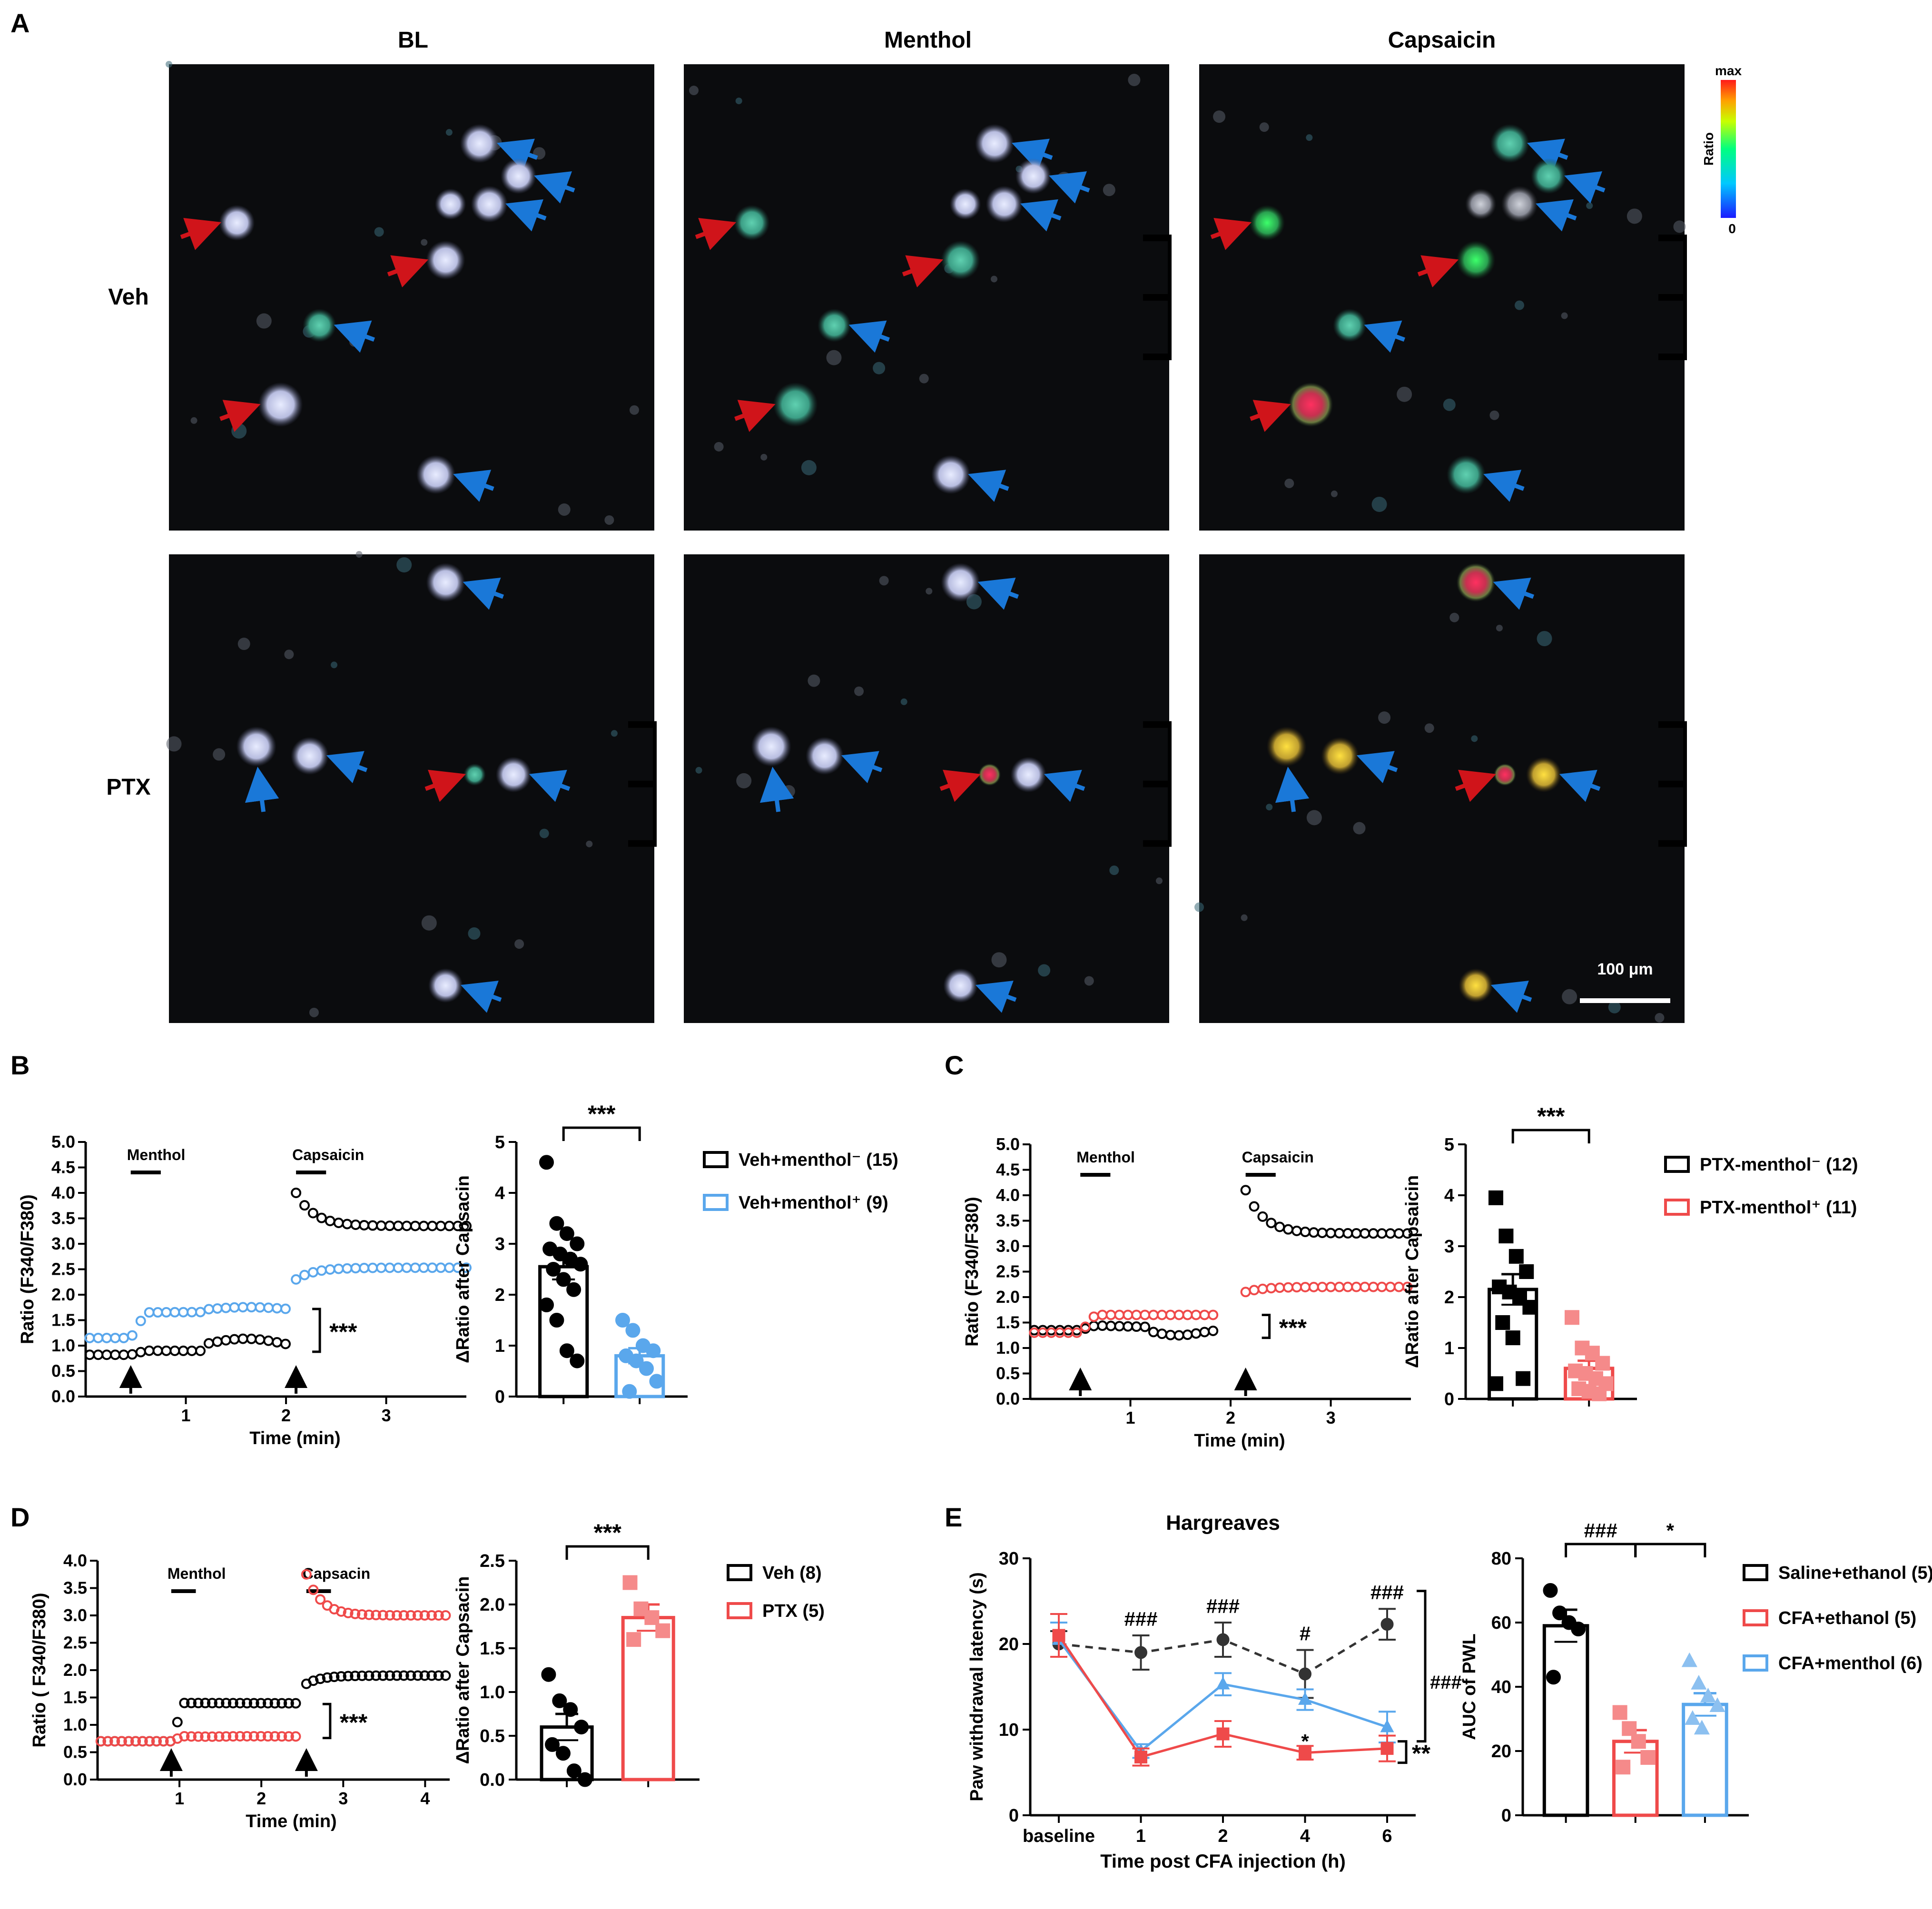 The image size is (1932, 1909). What do you see at coordinates (1223, 1836) in the screenshot?
I see `x-tick-label: 2` at bounding box center [1223, 1836].